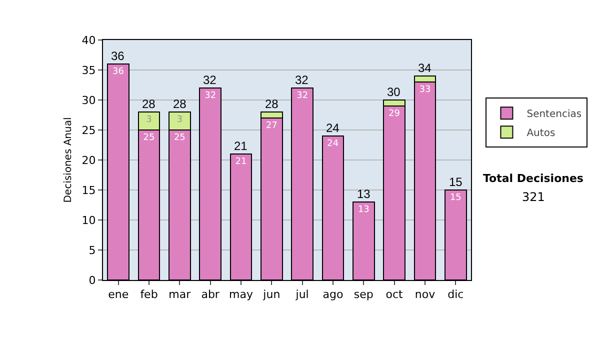 This screenshot has height=340, width=600. I want to click on x-tick-label: oct, so click(395, 295).